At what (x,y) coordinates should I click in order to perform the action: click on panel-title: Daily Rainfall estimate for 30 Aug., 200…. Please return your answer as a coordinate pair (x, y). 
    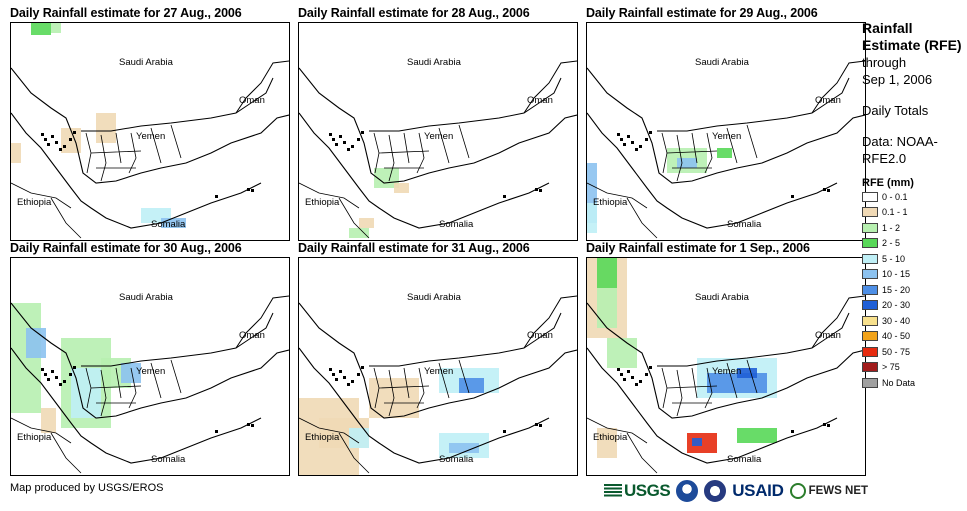
    Looking at the image, I should click on (126, 248).